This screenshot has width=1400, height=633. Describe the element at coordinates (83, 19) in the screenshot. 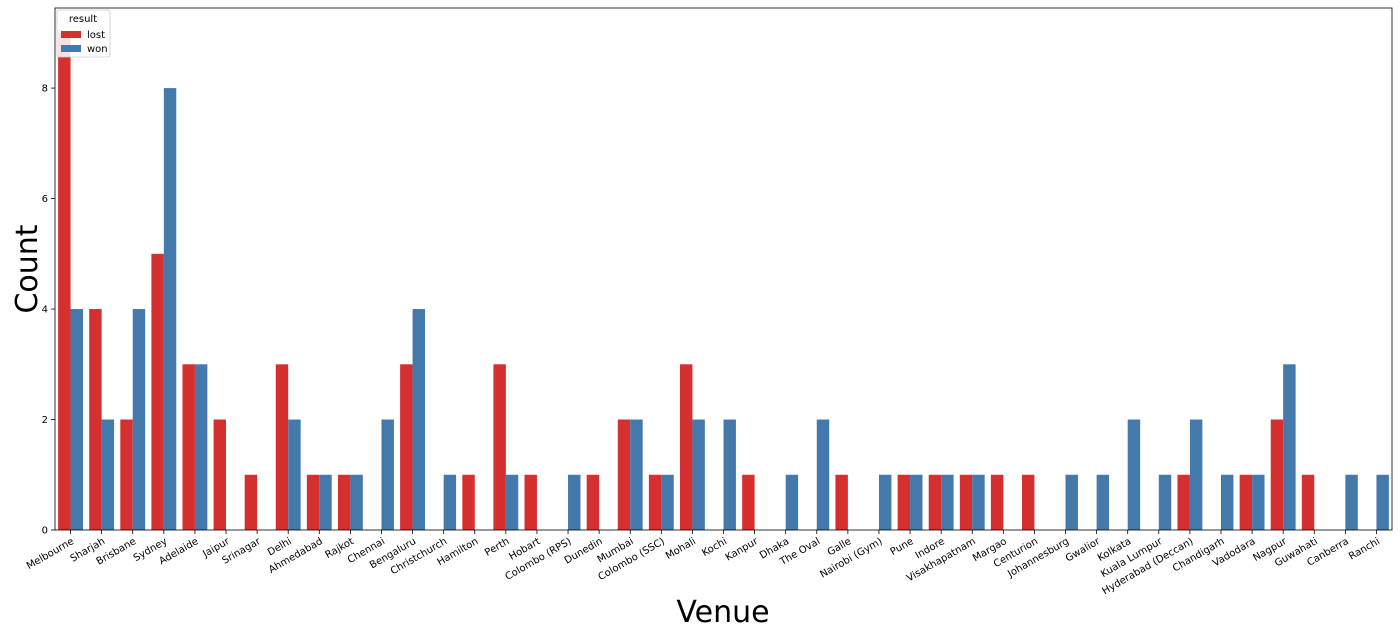

I see `legend-title: result` at that location.